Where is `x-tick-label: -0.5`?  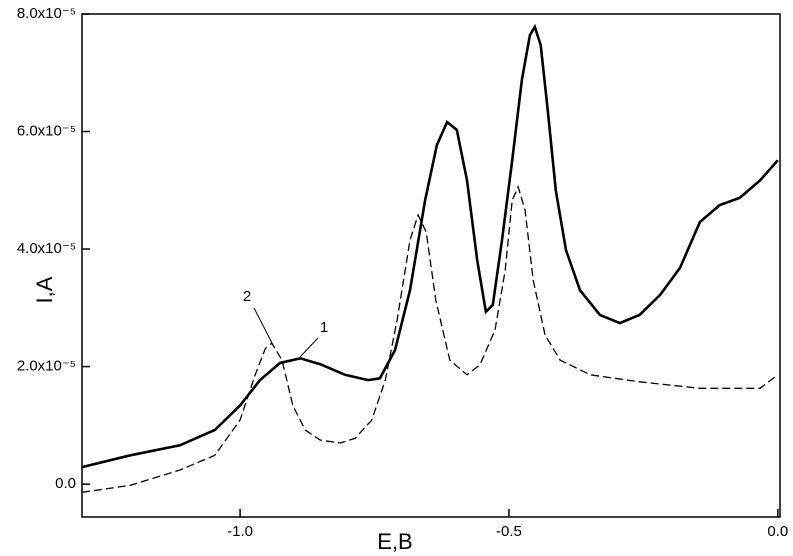 x-tick-label: -0.5 is located at coordinates (509, 531).